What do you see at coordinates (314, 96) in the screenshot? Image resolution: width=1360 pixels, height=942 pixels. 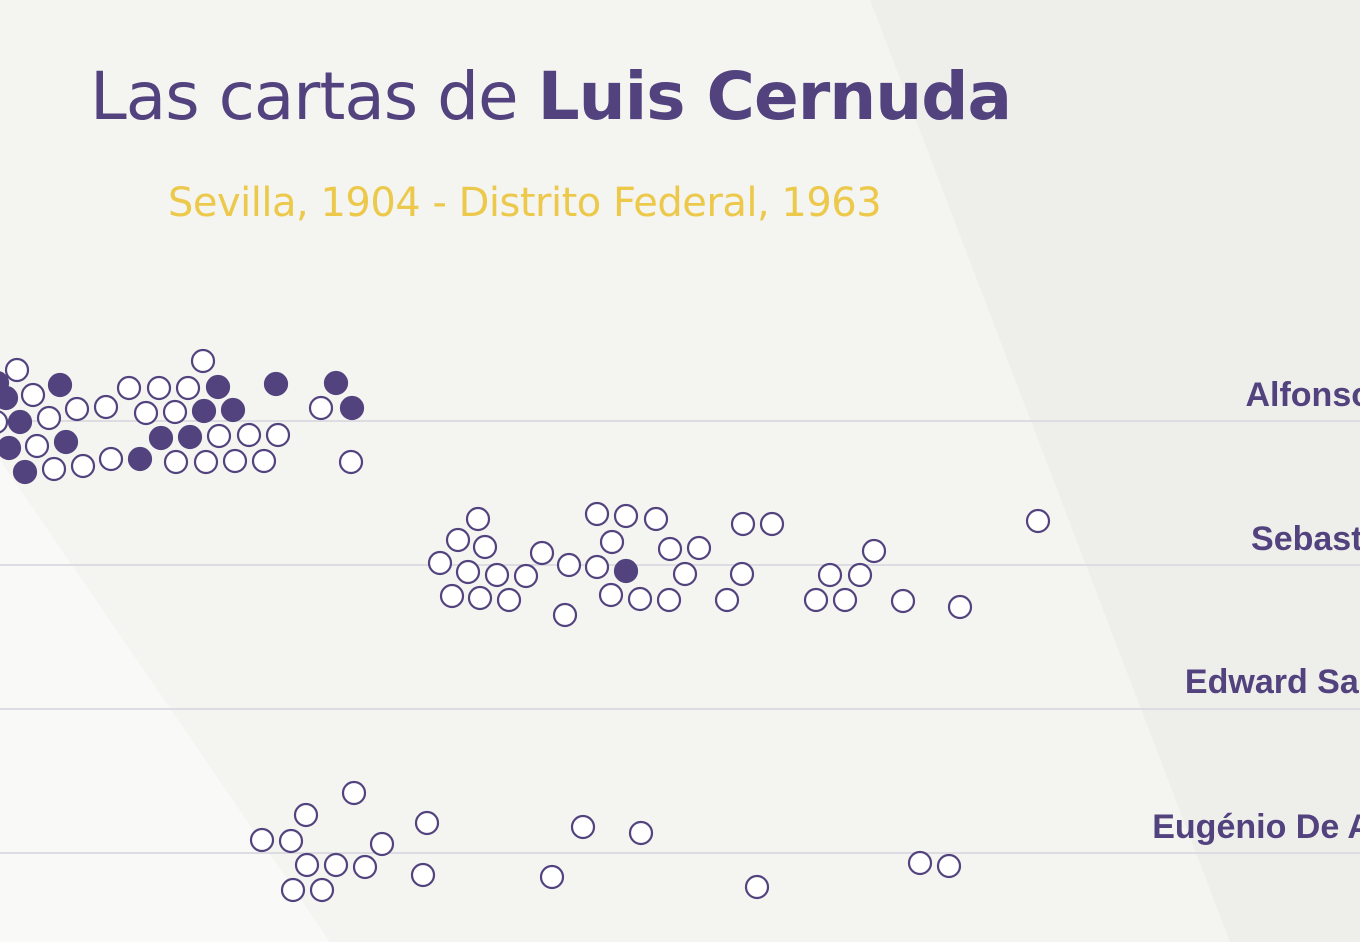 I see `title-prefix: Las cartas de` at bounding box center [314, 96].